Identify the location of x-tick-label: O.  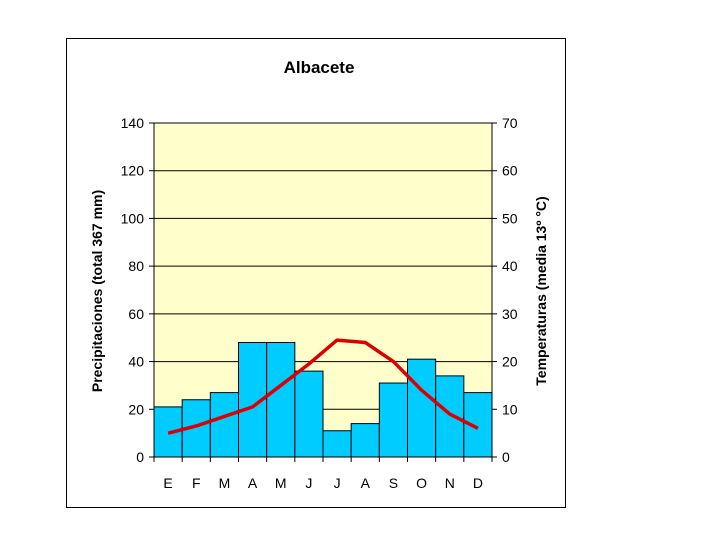
(421, 483).